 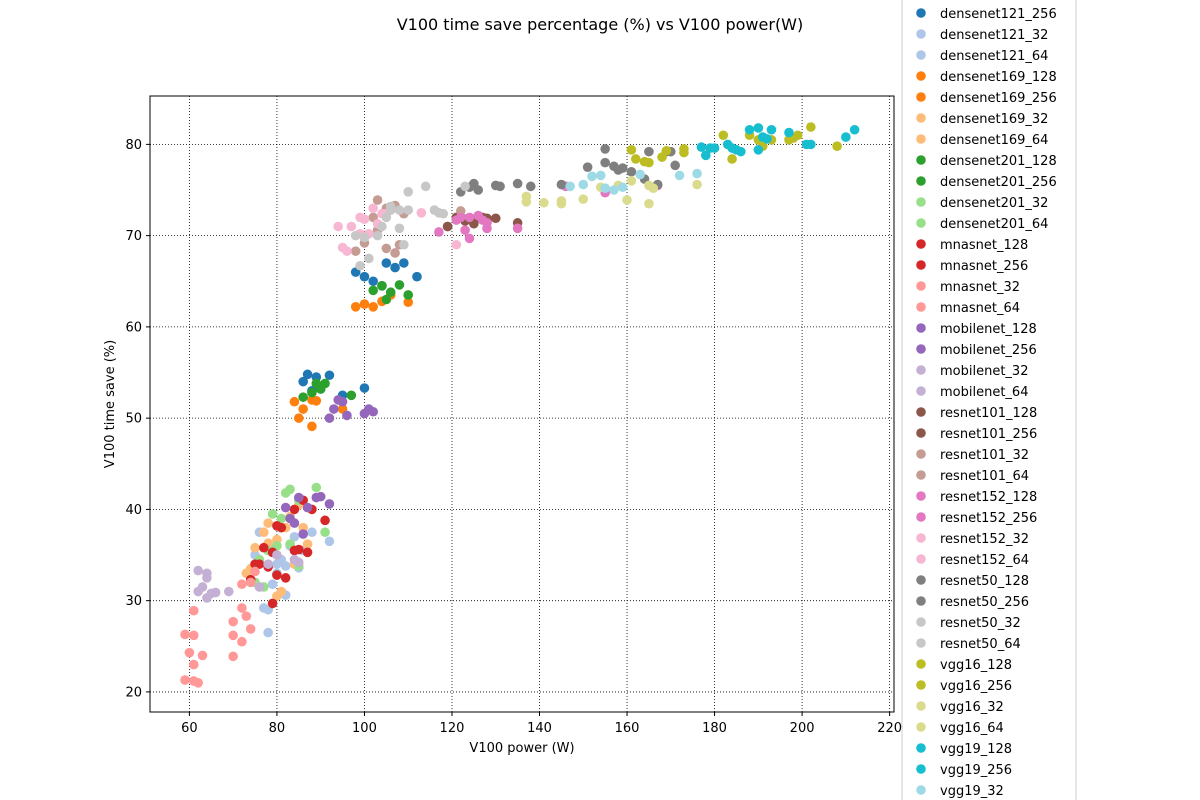 What do you see at coordinates (984, 266) in the screenshot?
I see `legend-label: mnasnet_256` at bounding box center [984, 266].